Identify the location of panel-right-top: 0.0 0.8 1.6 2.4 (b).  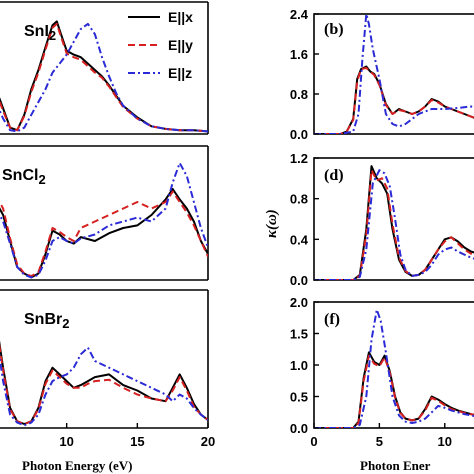
(382, 74).